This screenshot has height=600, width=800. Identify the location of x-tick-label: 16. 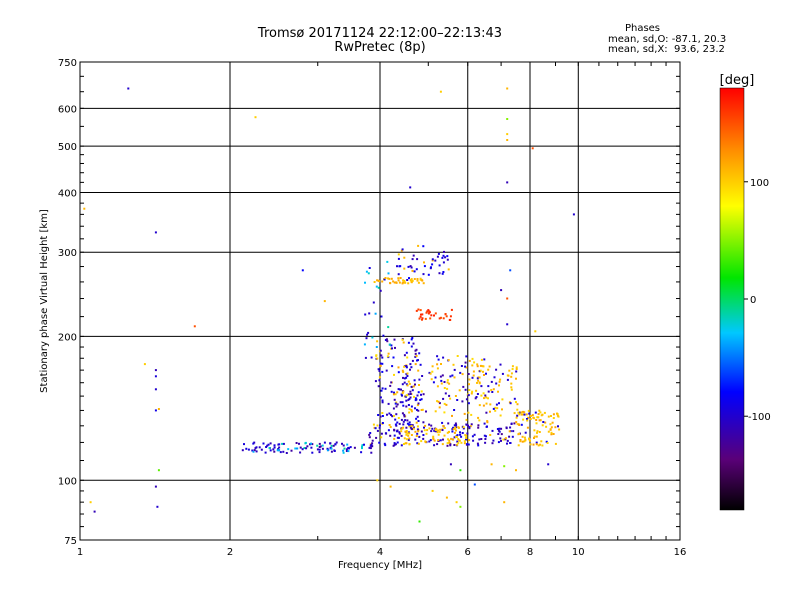
(680, 552).